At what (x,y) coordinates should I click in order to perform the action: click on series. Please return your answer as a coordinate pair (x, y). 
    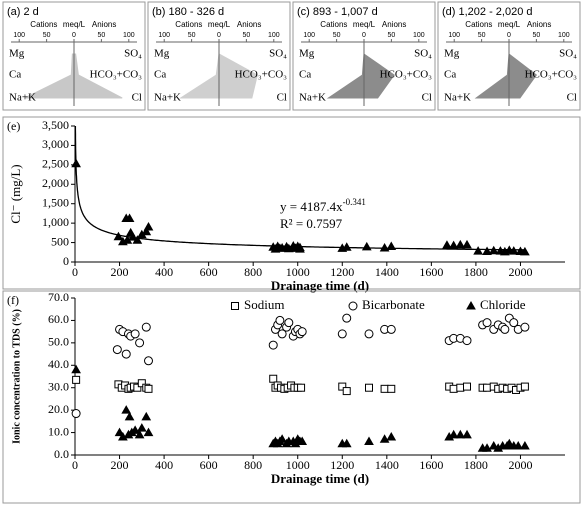
    Looking at the image, I should click on (300, 385).